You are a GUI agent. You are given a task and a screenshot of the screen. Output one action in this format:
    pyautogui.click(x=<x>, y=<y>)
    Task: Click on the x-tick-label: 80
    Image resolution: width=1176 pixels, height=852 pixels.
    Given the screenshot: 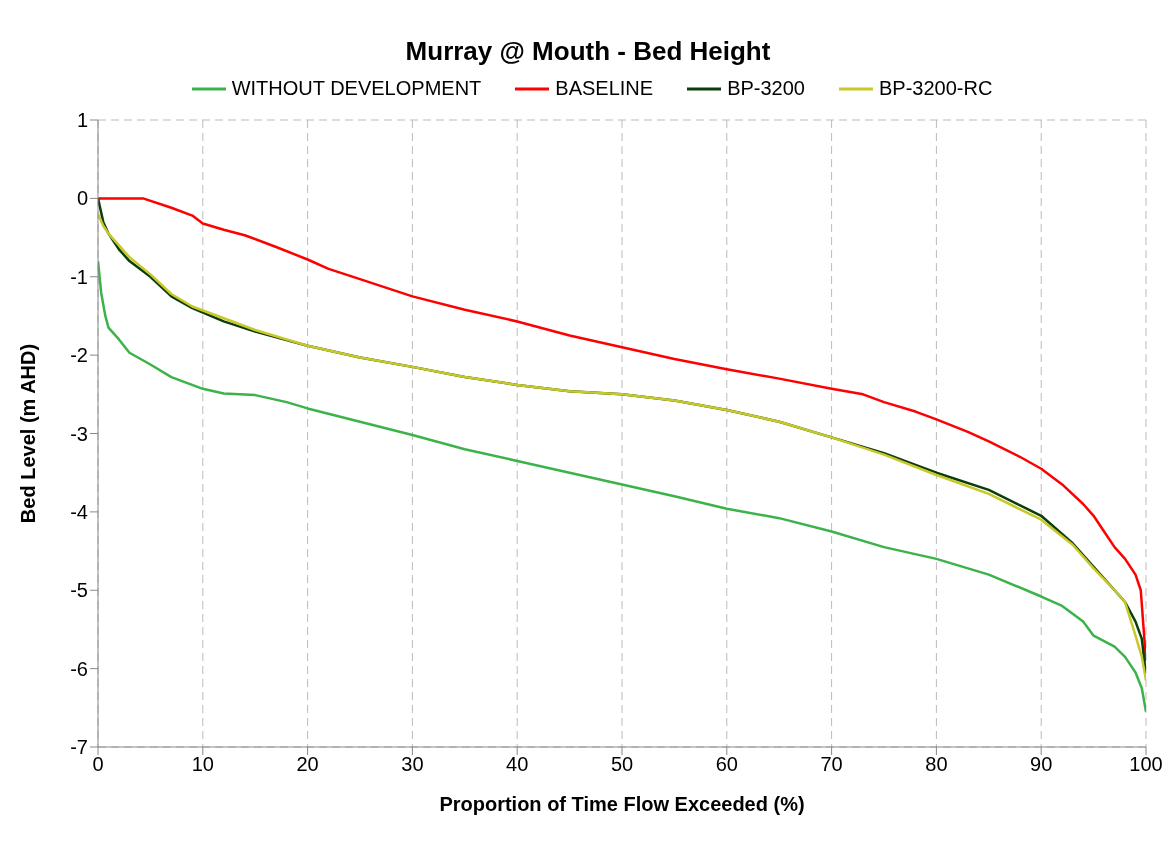 What is the action you would take?
    pyautogui.click(x=936, y=764)
    